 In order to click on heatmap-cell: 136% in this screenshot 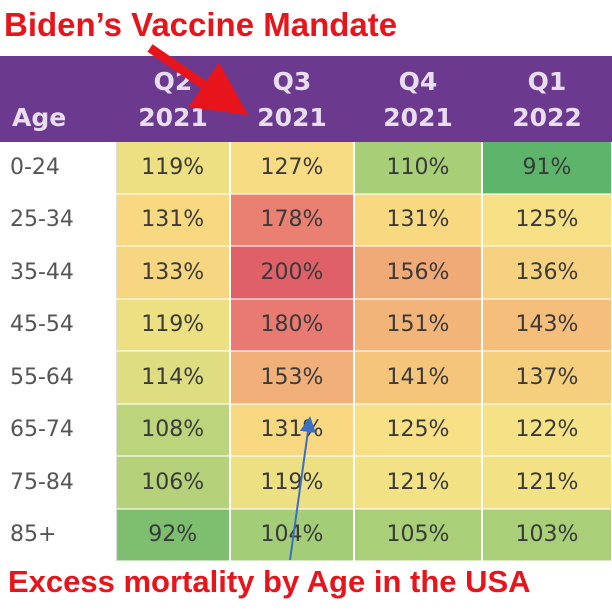, I will do `click(547, 273)`.